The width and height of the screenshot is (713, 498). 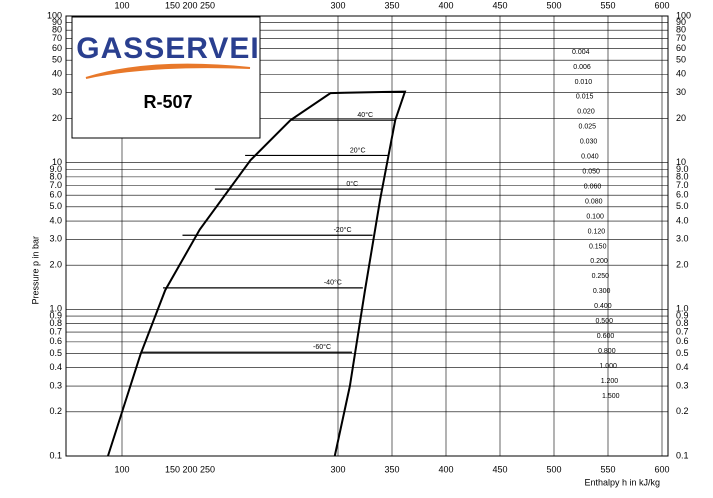 I want to click on isotherm-label: -20°C, so click(x=343, y=230).